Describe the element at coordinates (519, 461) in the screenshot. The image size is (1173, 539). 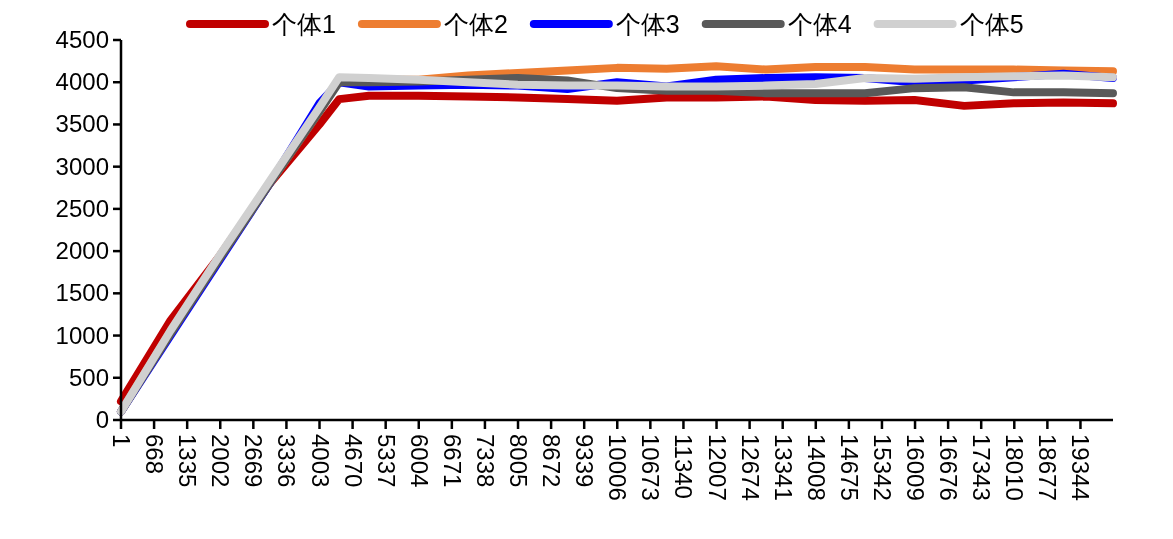
I see `x-tick-label: 8005` at that location.